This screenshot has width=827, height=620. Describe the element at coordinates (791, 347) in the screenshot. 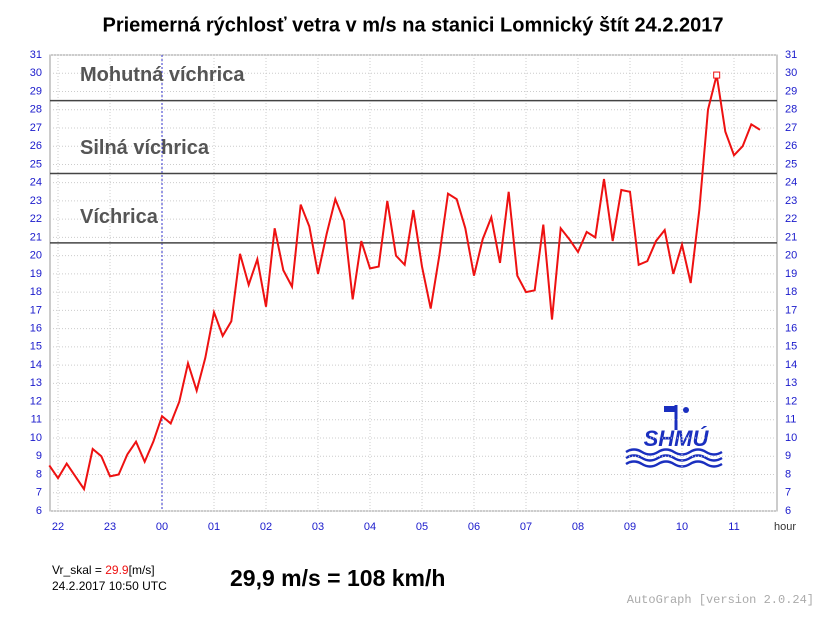

I see `y-tick-label-right: 15` at that location.